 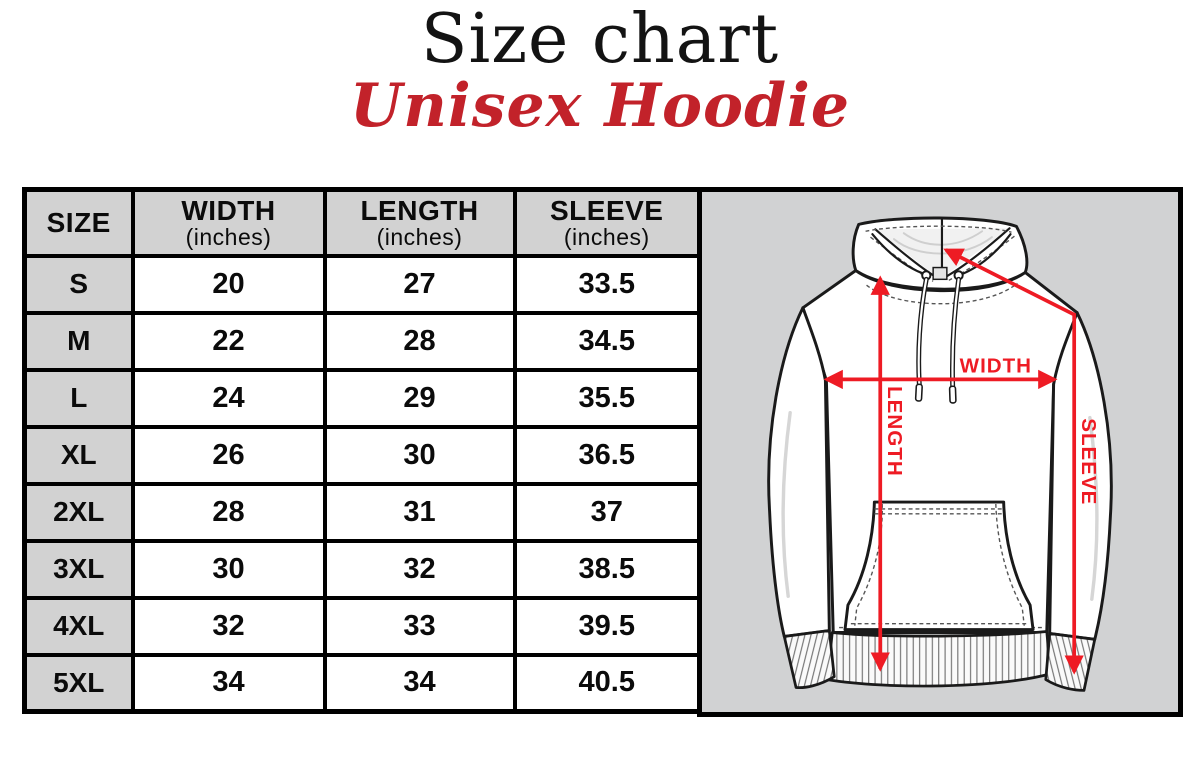 I want to click on hoodie-waistband, so click(x=939, y=659).